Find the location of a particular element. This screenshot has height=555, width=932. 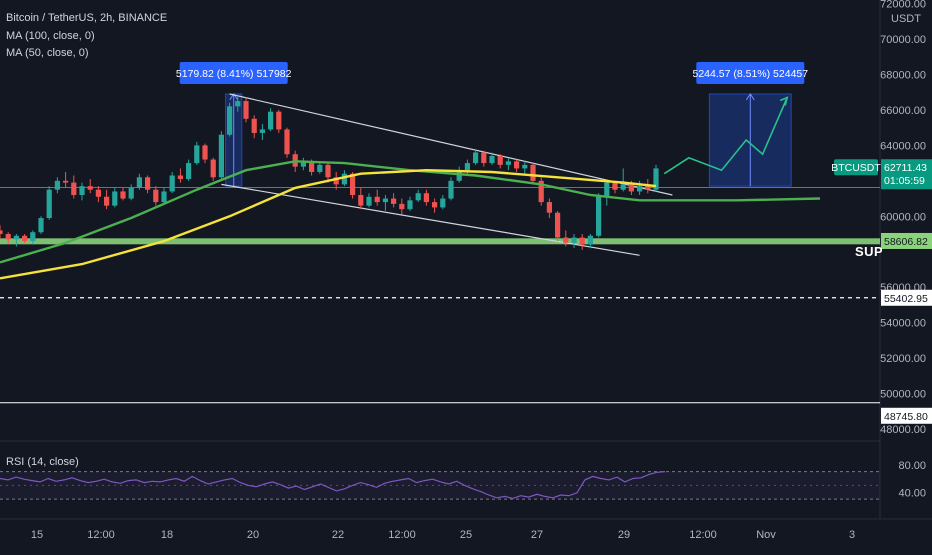

symbol-tag-text: BTCUSDT is located at coordinates (856, 168).